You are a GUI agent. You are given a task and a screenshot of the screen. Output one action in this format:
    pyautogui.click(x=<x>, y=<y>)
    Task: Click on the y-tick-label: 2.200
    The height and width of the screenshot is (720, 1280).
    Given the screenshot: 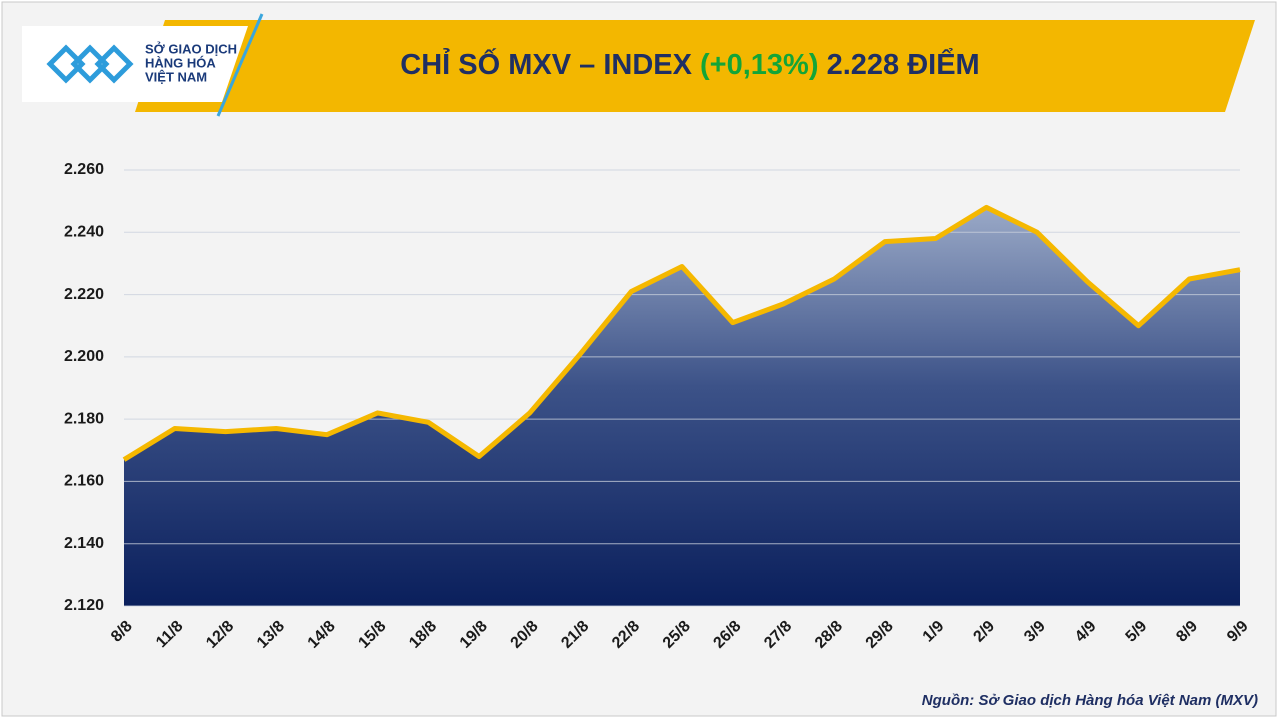 What is the action you would take?
    pyautogui.click(x=84, y=356)
    